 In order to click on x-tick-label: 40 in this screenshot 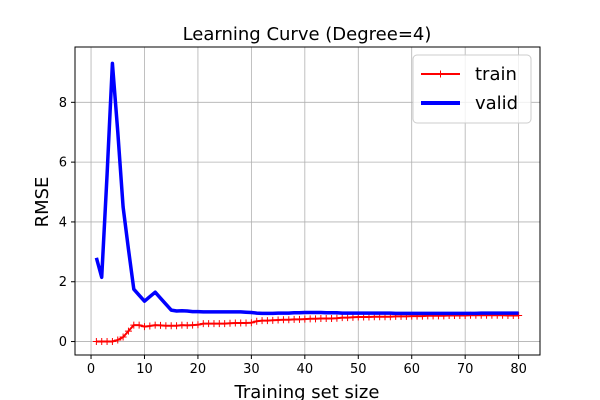, I will do `click(305, 369)`.